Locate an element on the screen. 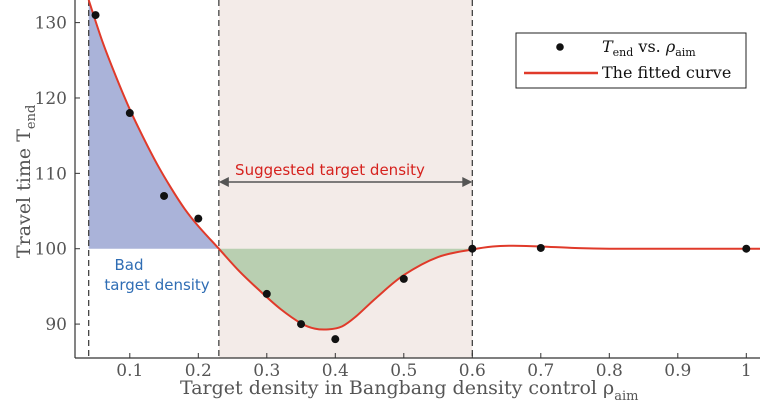  y-axis-title-sub: end is located at coordinates (31, 117).